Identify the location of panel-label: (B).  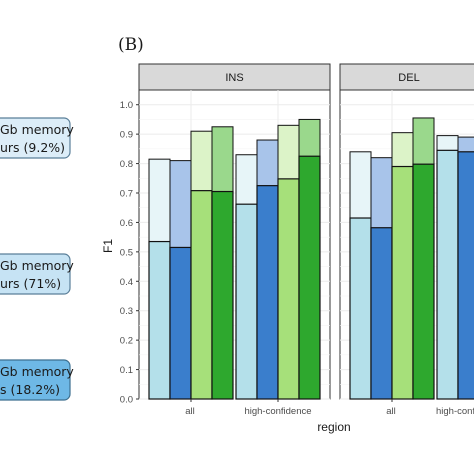
(131, 45).